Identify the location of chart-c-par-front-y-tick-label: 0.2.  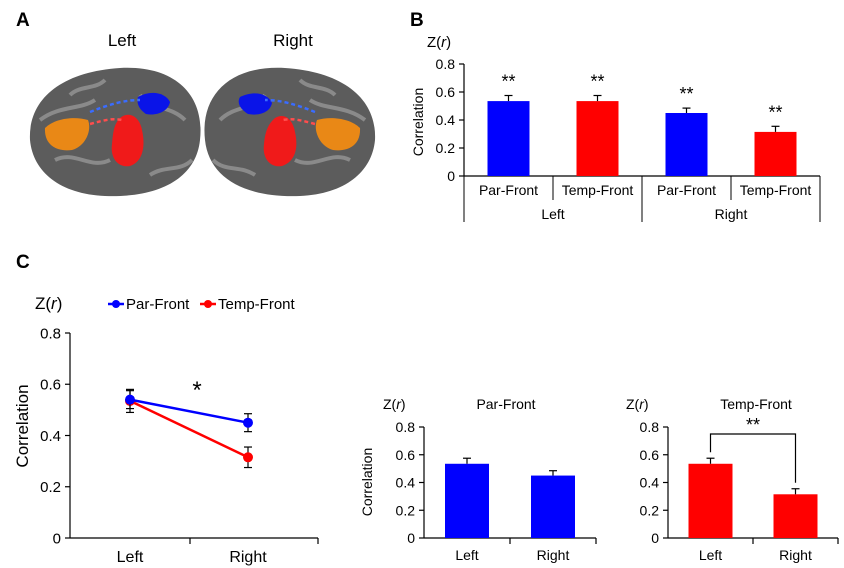
(406, 510).